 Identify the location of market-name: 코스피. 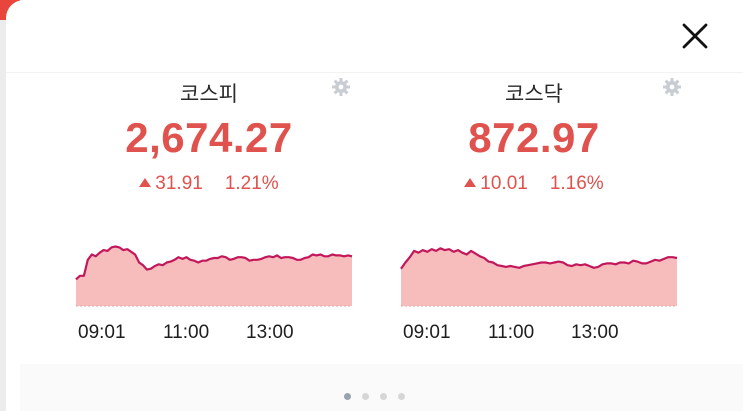
(209, 94).